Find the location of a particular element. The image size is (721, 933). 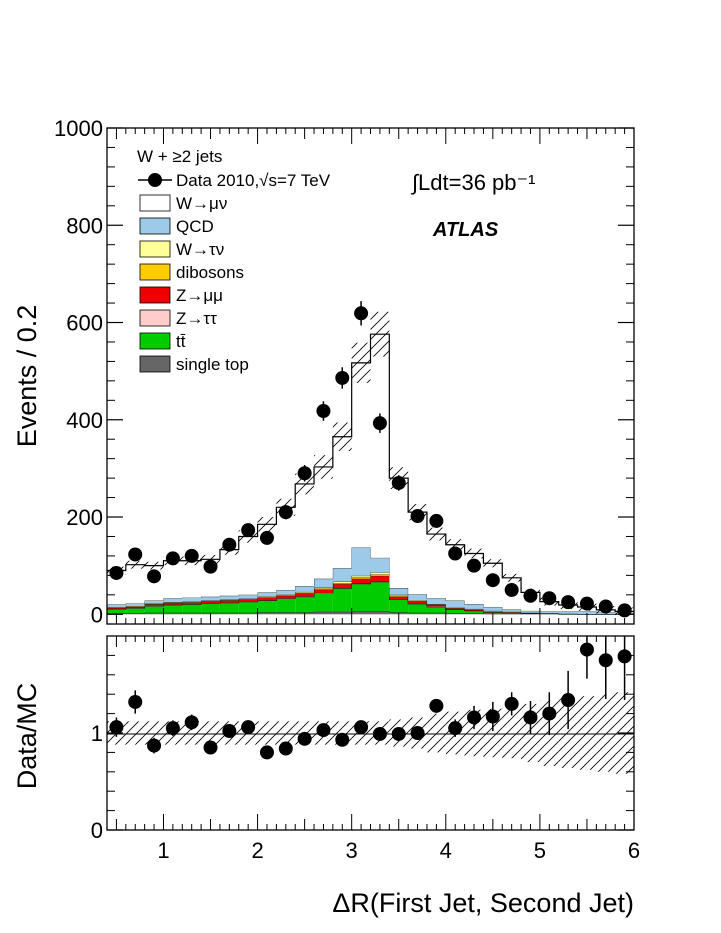

legend-entry: tt̄ is located at coordinates (162, 341).